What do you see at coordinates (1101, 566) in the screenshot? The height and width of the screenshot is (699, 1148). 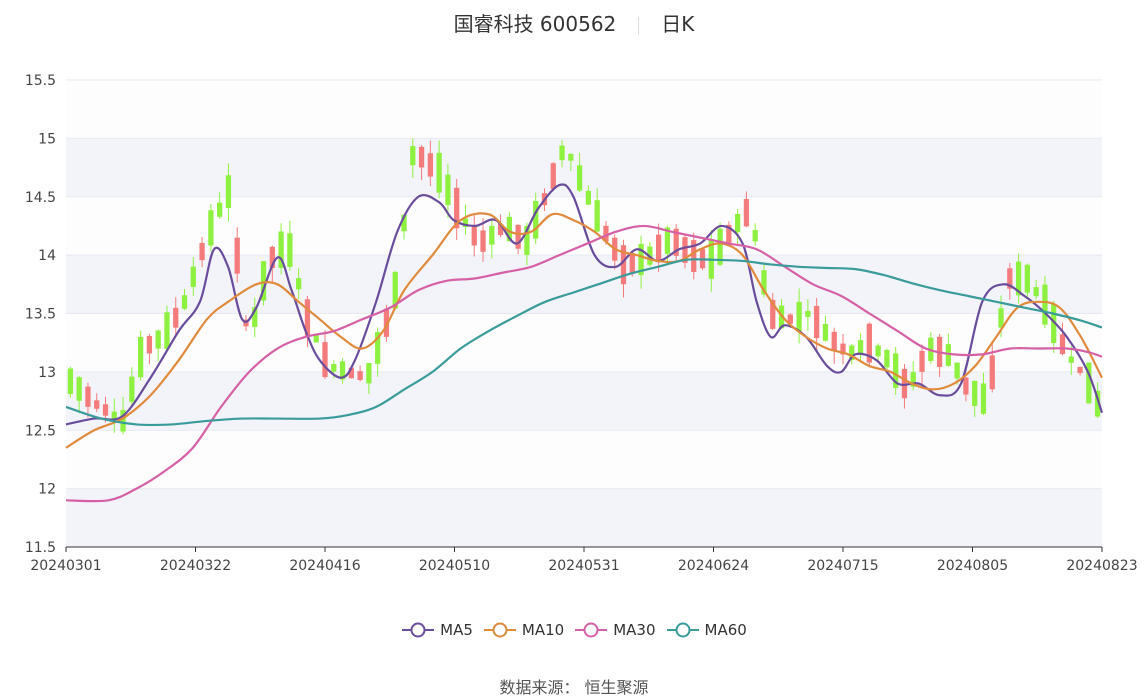 I see `x-tick-label: 20240823` at bounding box center [1101, 566].